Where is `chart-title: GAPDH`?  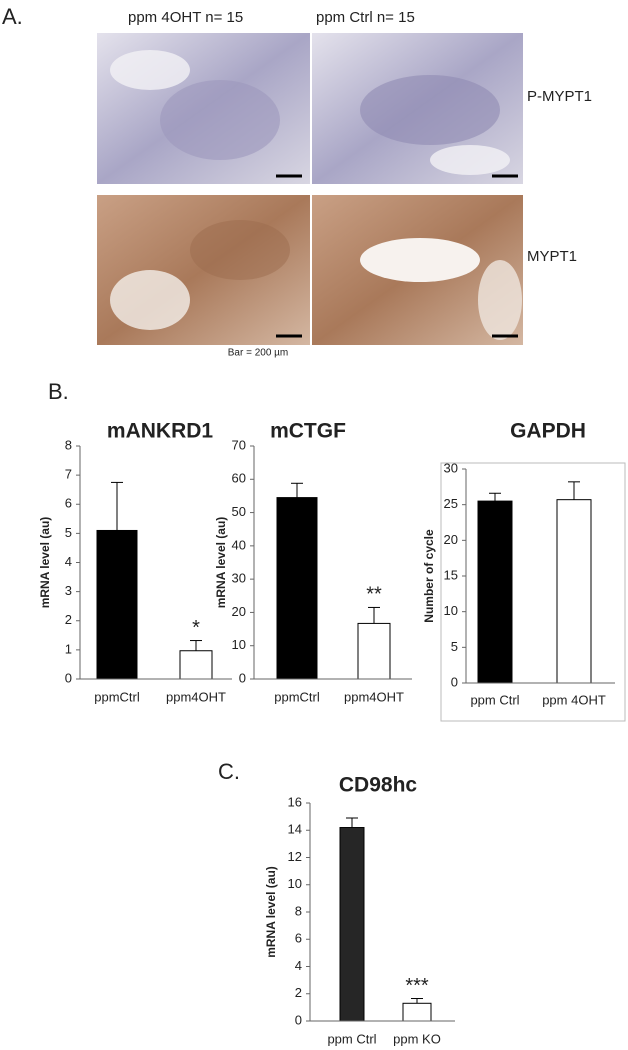 chart-title: GAPDH is located at coordinates (548, 431).